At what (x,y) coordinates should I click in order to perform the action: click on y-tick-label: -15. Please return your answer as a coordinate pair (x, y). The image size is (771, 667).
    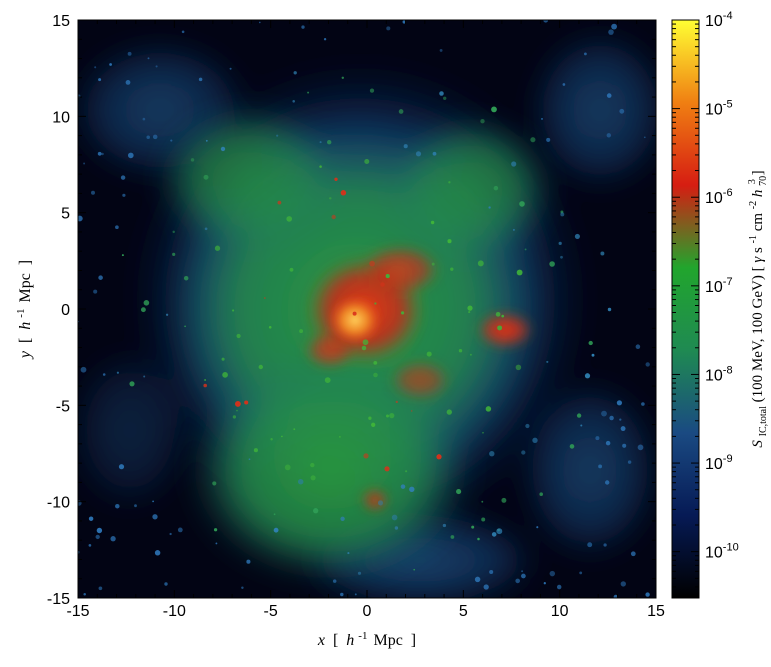
    Looking at the image, I should click on (58, 599).